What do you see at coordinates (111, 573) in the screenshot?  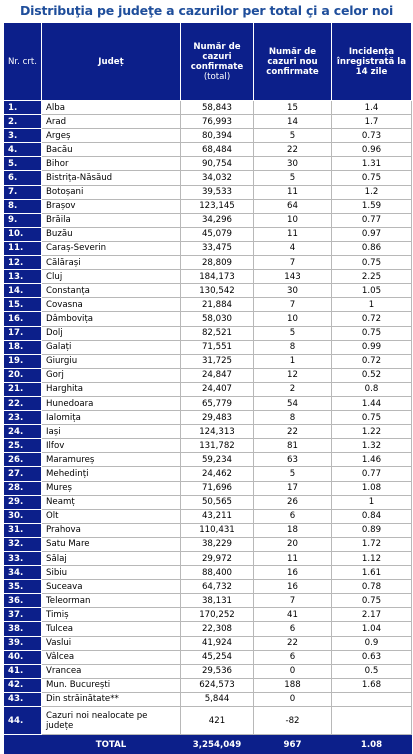 I see `row-judet: Sibiu` at bounding box center [111, 573].